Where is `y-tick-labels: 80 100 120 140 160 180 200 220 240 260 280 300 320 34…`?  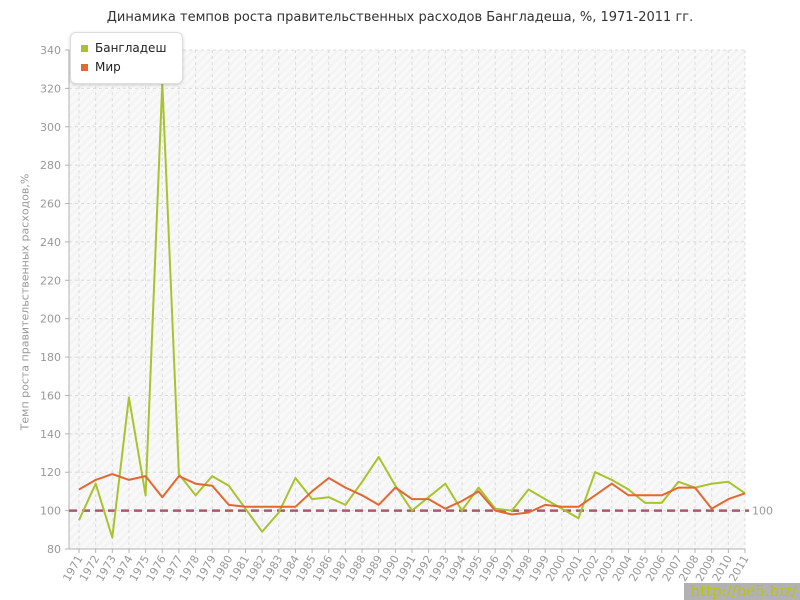
y-tick-labels: 80 100 120 140 160 180 200 220 240 260 280 300 320 34… is located at coordinates (50, 300).